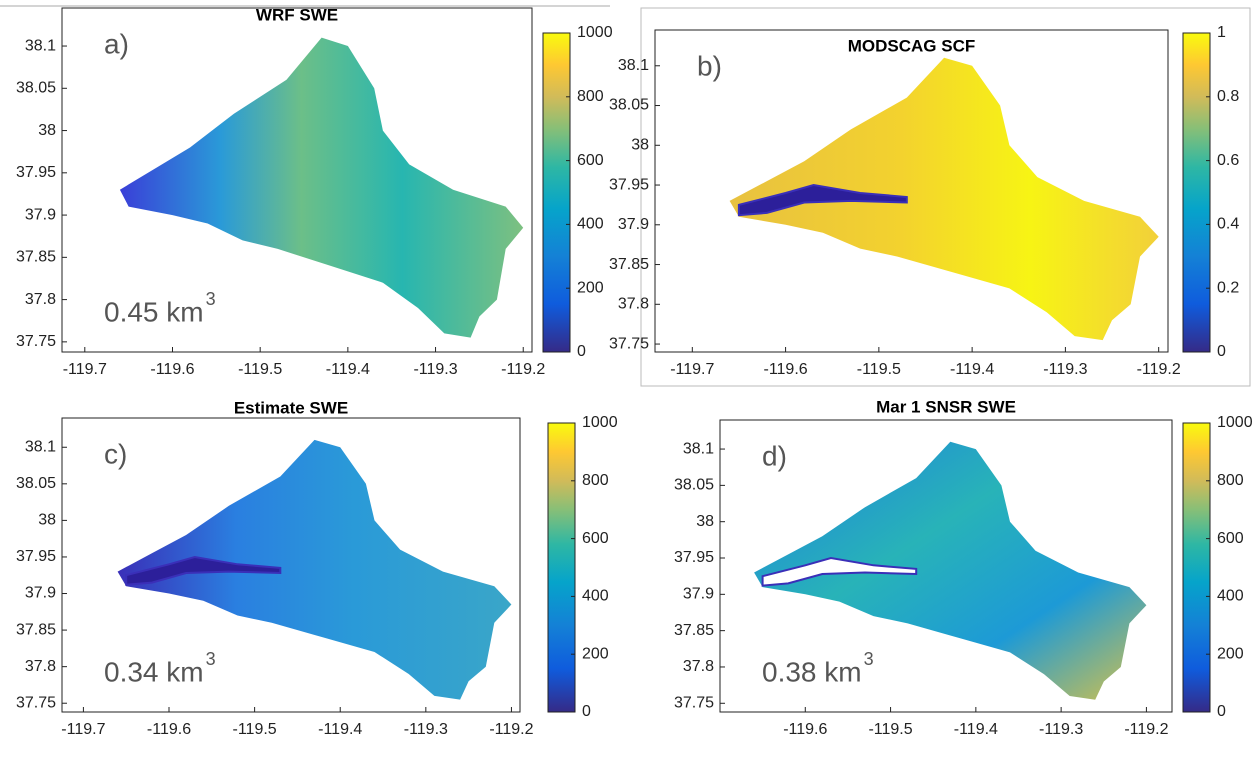  Describe the element at coordinates (154, 311) in the screenshot. I see `volume-annotation: 0.45 km` at that location.